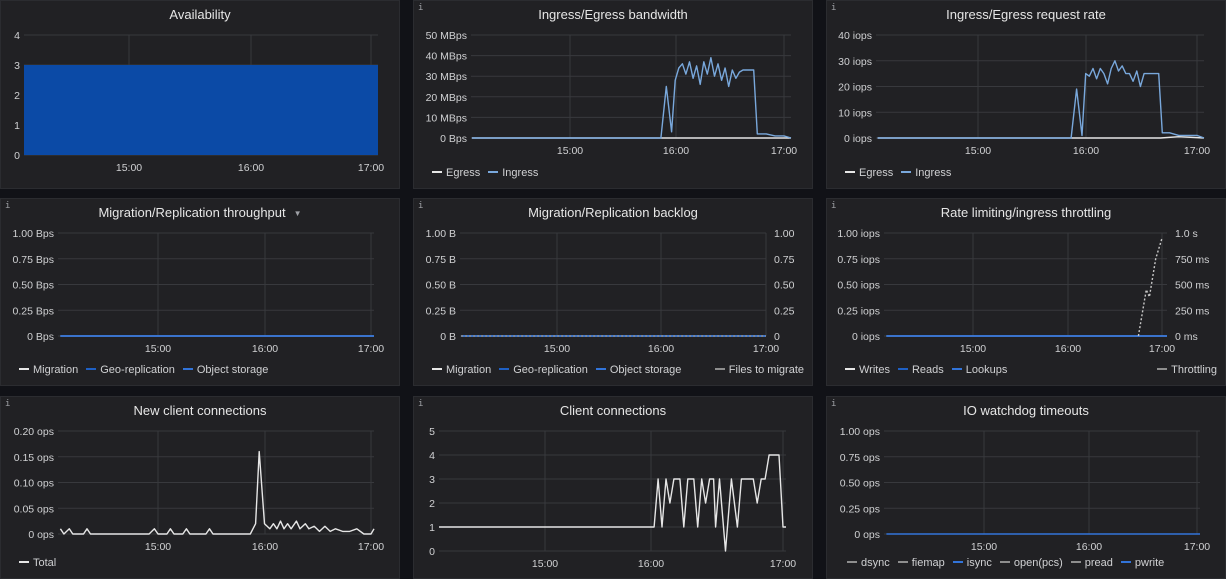 The height and width of the screenshot is (579, 1226). Describe the element at coordinates (868, 563) in the screenshot. I see `legend-item: dsync` at that location.